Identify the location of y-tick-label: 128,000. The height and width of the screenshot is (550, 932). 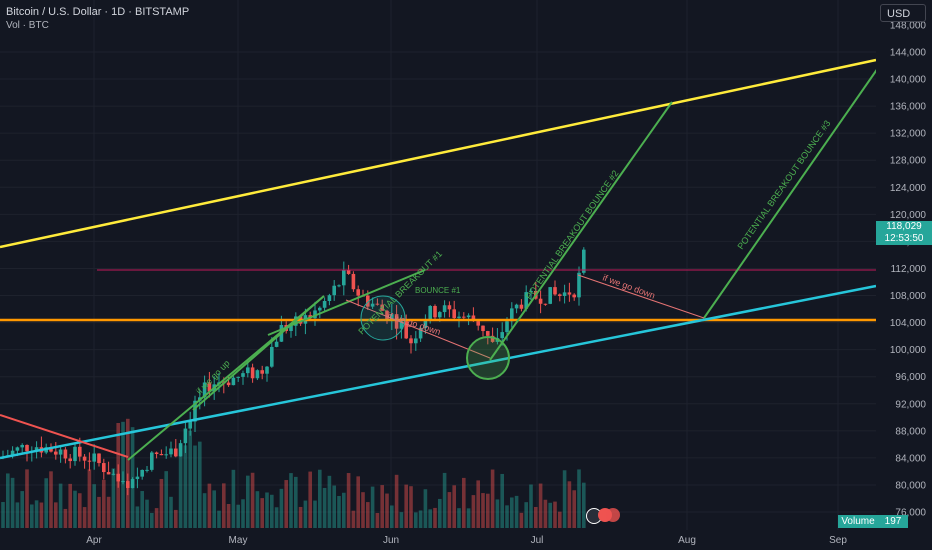
(908, 161).